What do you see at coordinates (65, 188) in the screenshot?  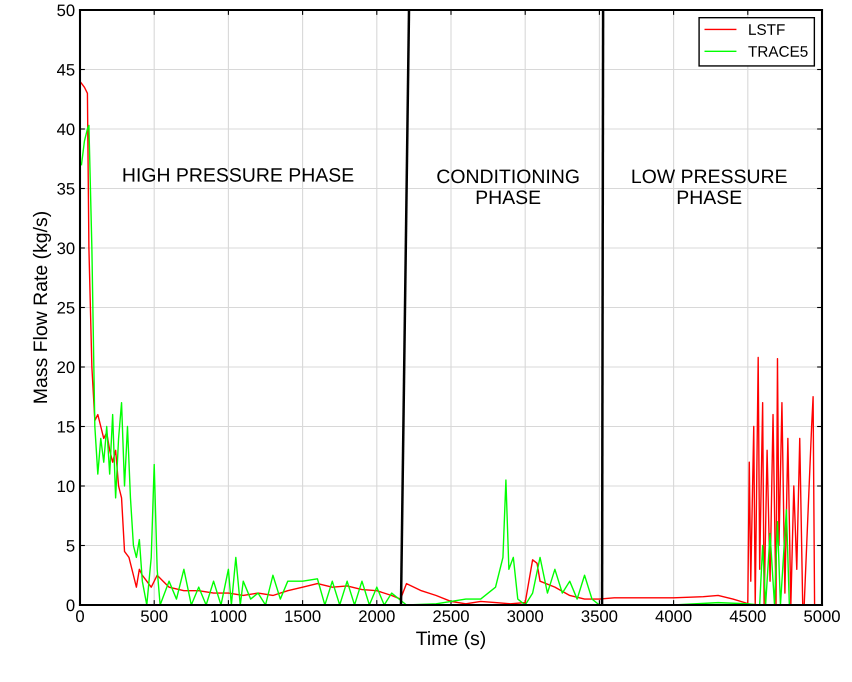 I see `y-tick-label: 35` at bounding box center [65, 188].